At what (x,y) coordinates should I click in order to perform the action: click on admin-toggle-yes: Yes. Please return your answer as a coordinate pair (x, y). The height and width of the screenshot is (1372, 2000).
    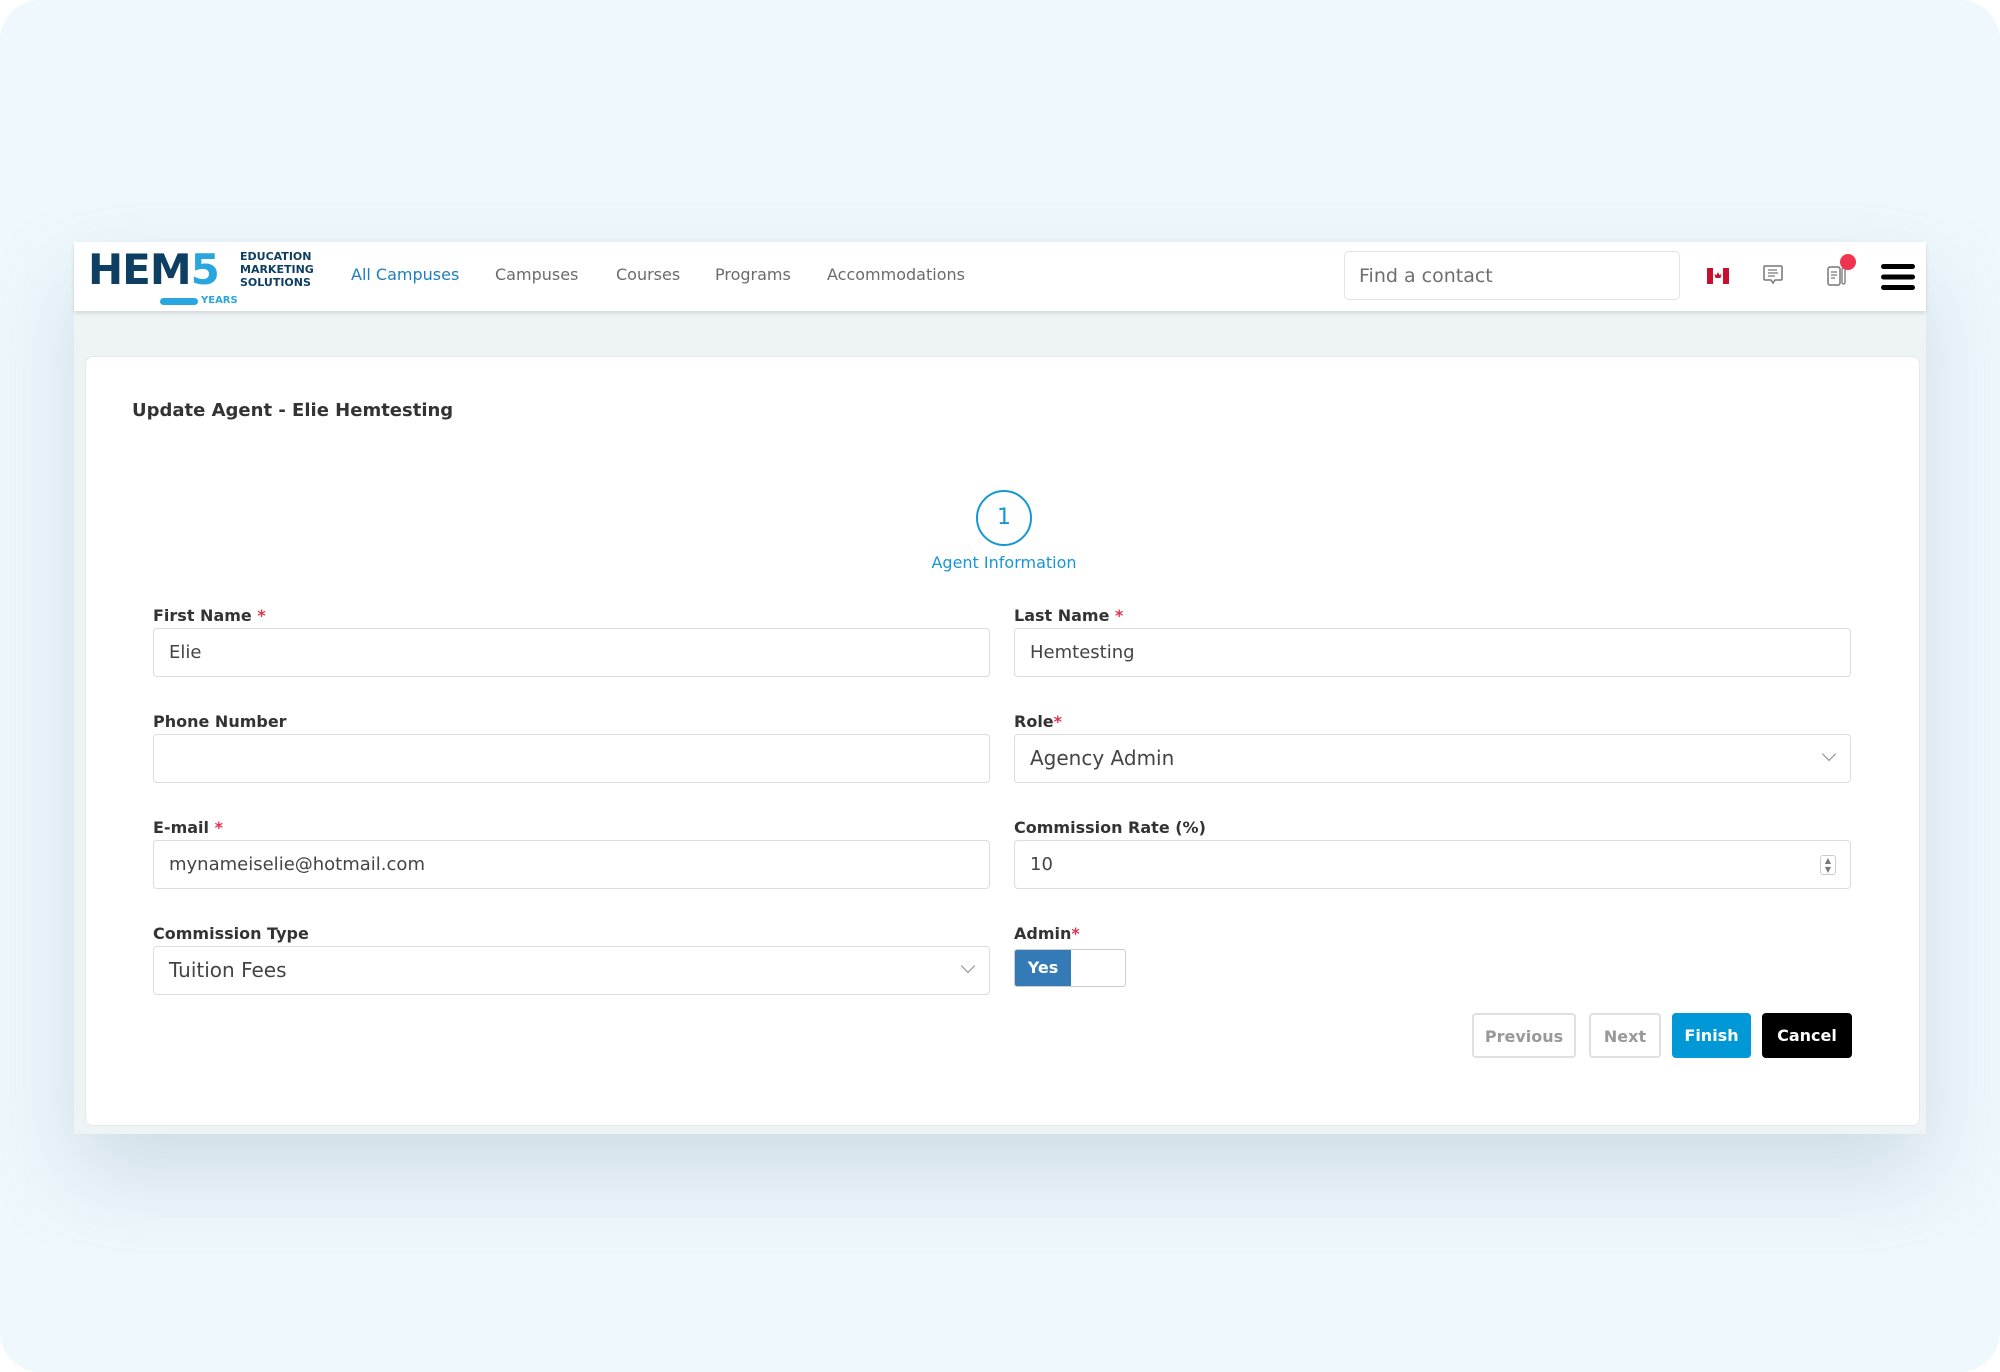
    Looking at the image, I should click on (1043, 968).